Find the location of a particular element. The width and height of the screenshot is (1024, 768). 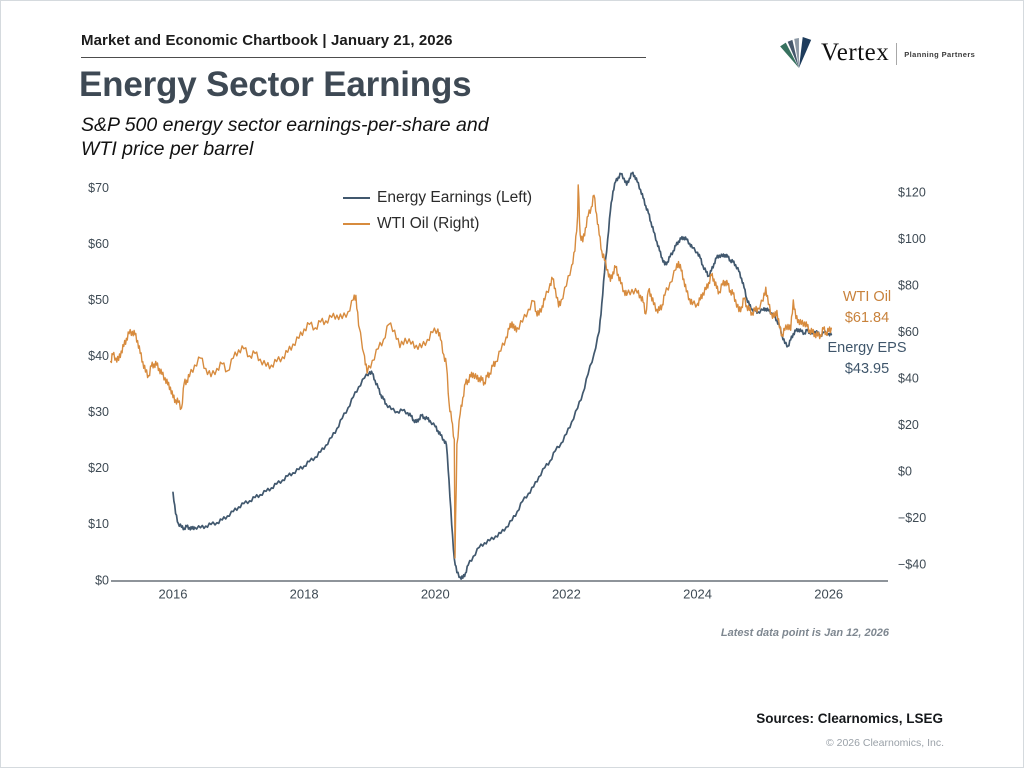

right-axis-tick: $80 is located at coordinates (908, 285).